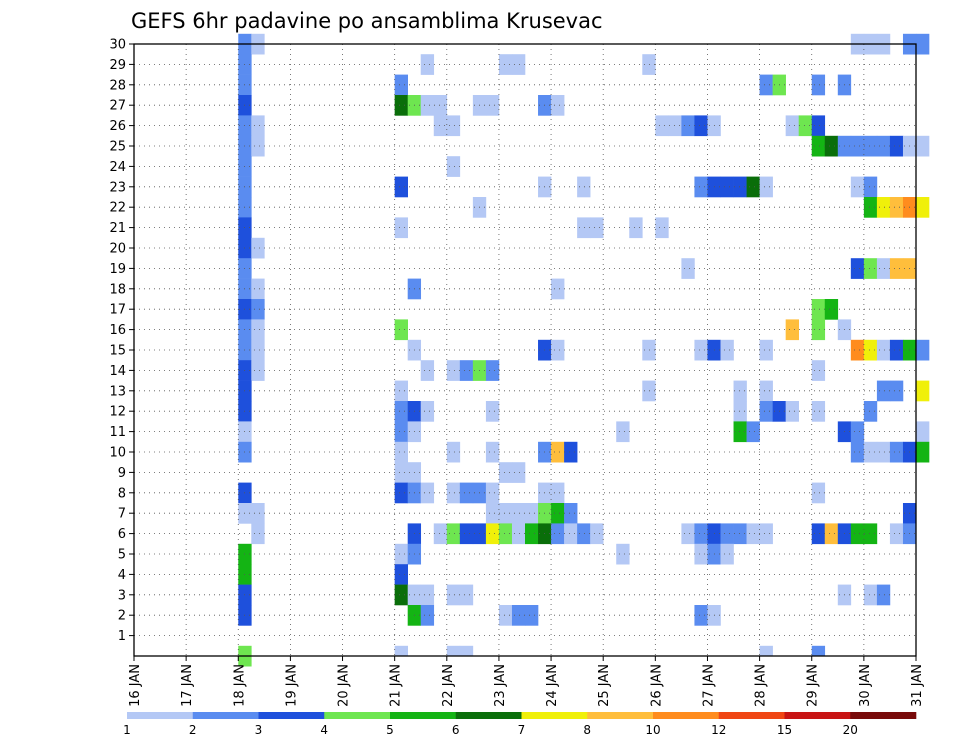  Describe the element at coordinates (122, 616) in the screenshot. I see `y-tick-label: 2` at that location.